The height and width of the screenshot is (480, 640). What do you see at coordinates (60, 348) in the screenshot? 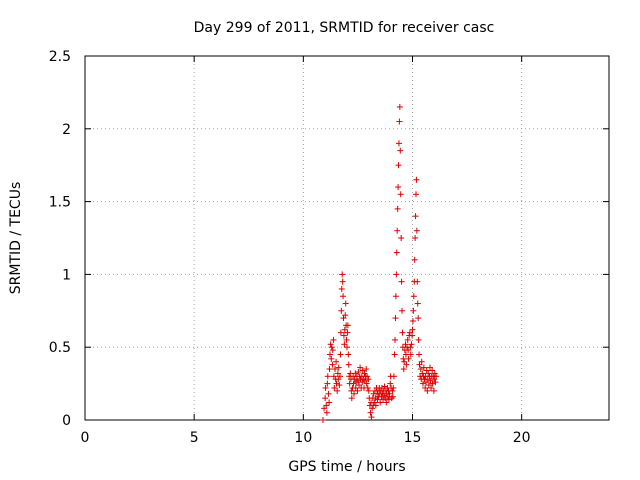
I see `y-tick-label: 0.5` at bounding box center [60, 348].